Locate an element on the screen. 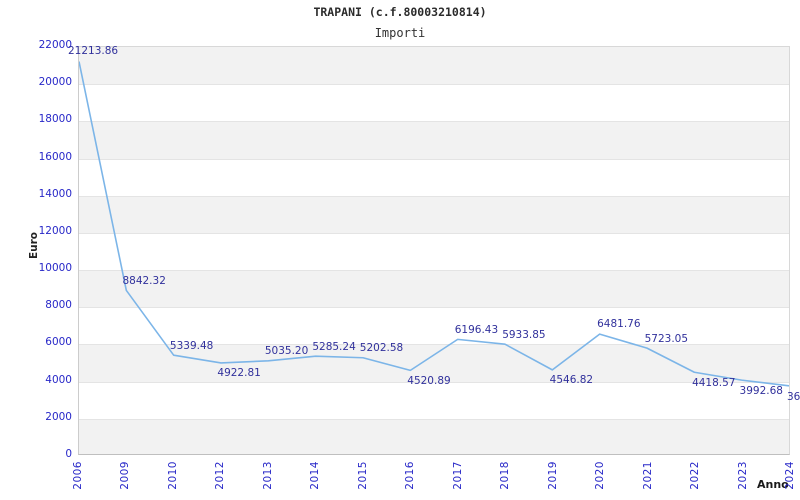  chart-subtitle: Importi is located at coordinates (400, 33).